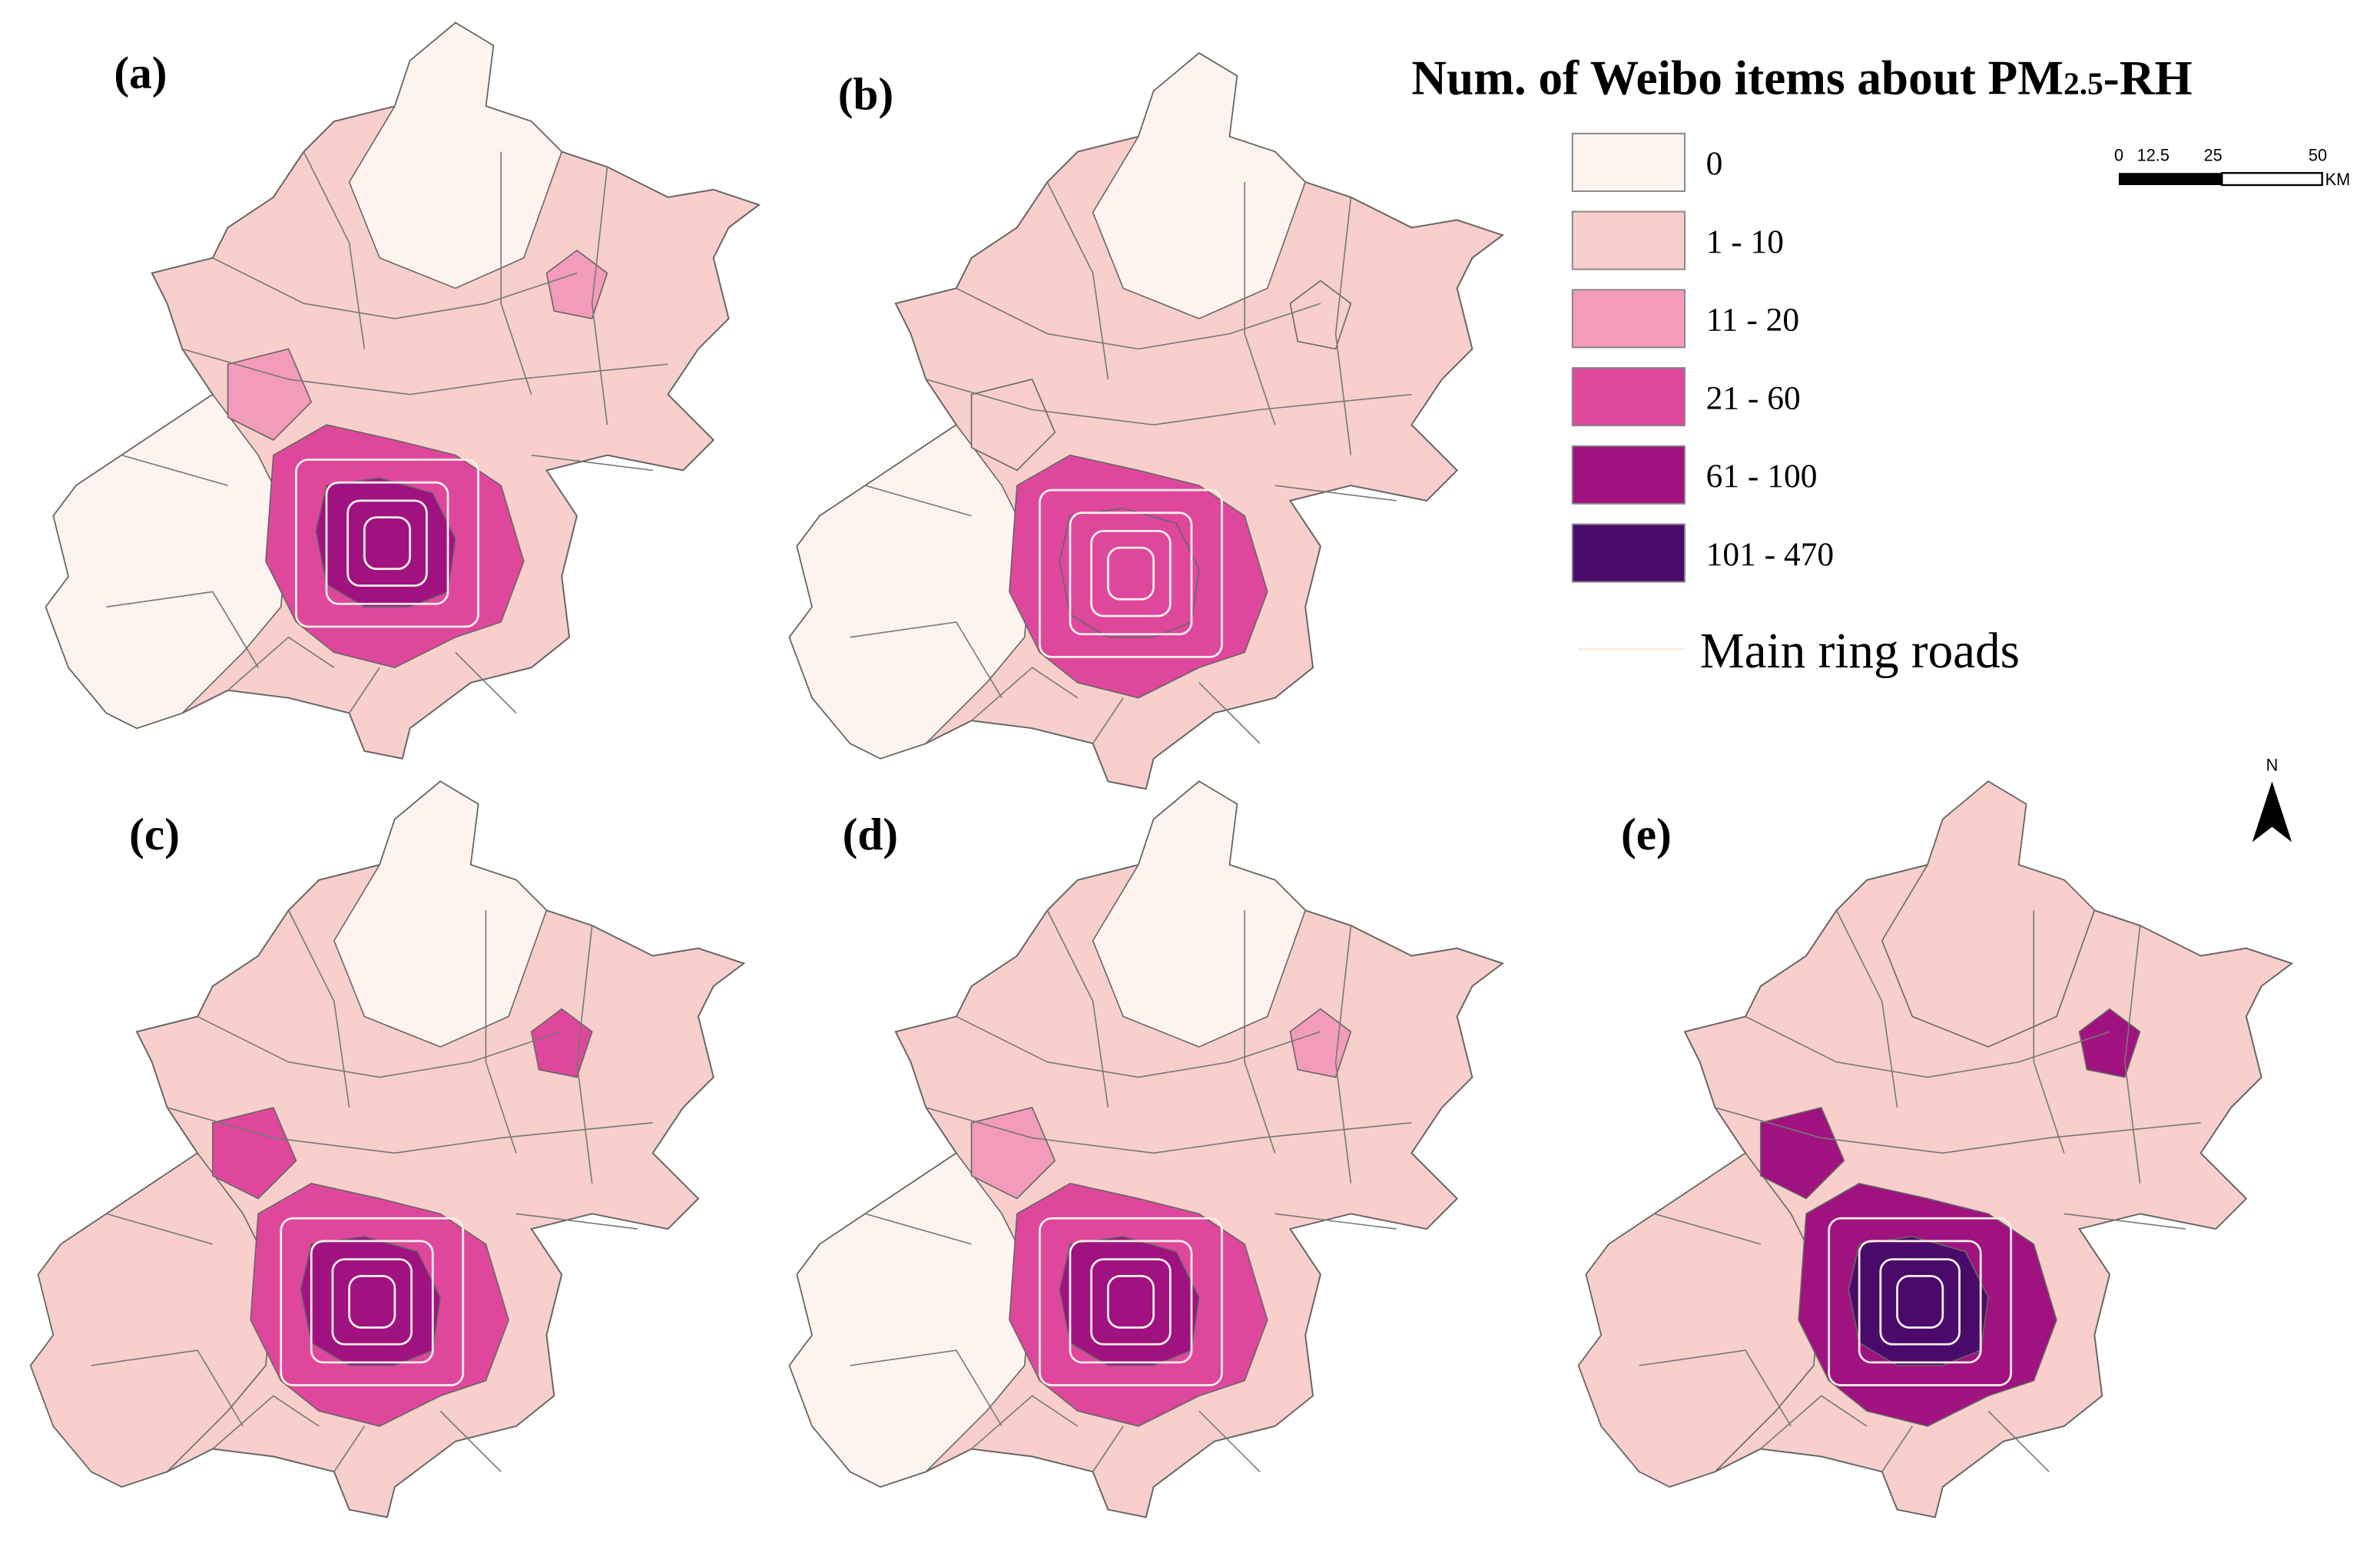  I want to click on panel-label: (c), so click(154, 834).